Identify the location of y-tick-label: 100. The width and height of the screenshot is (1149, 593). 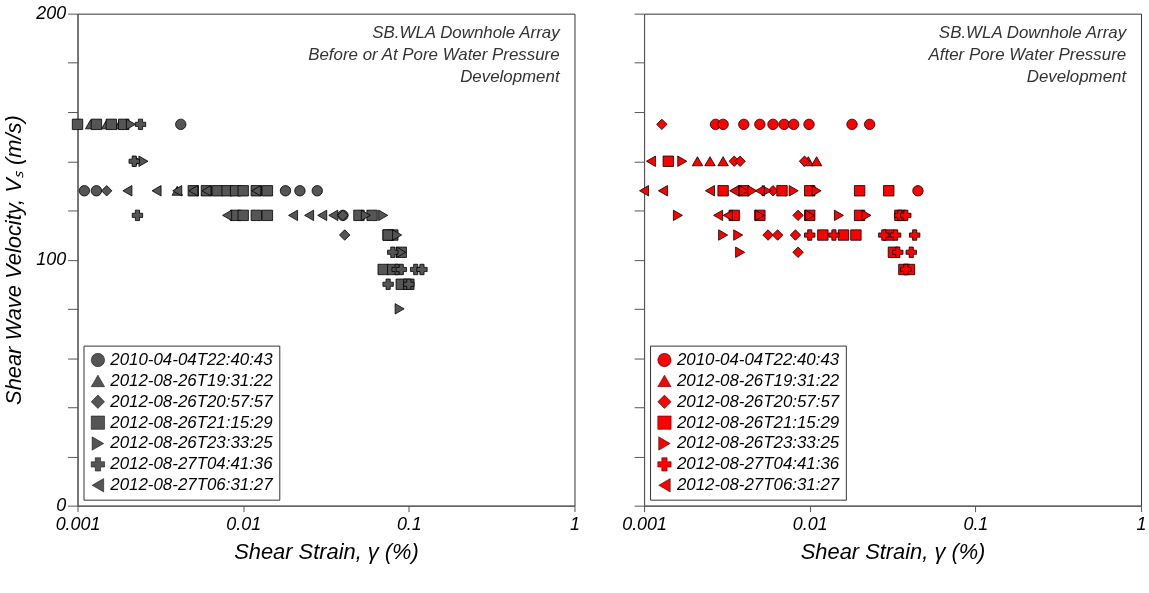
(51, 259).